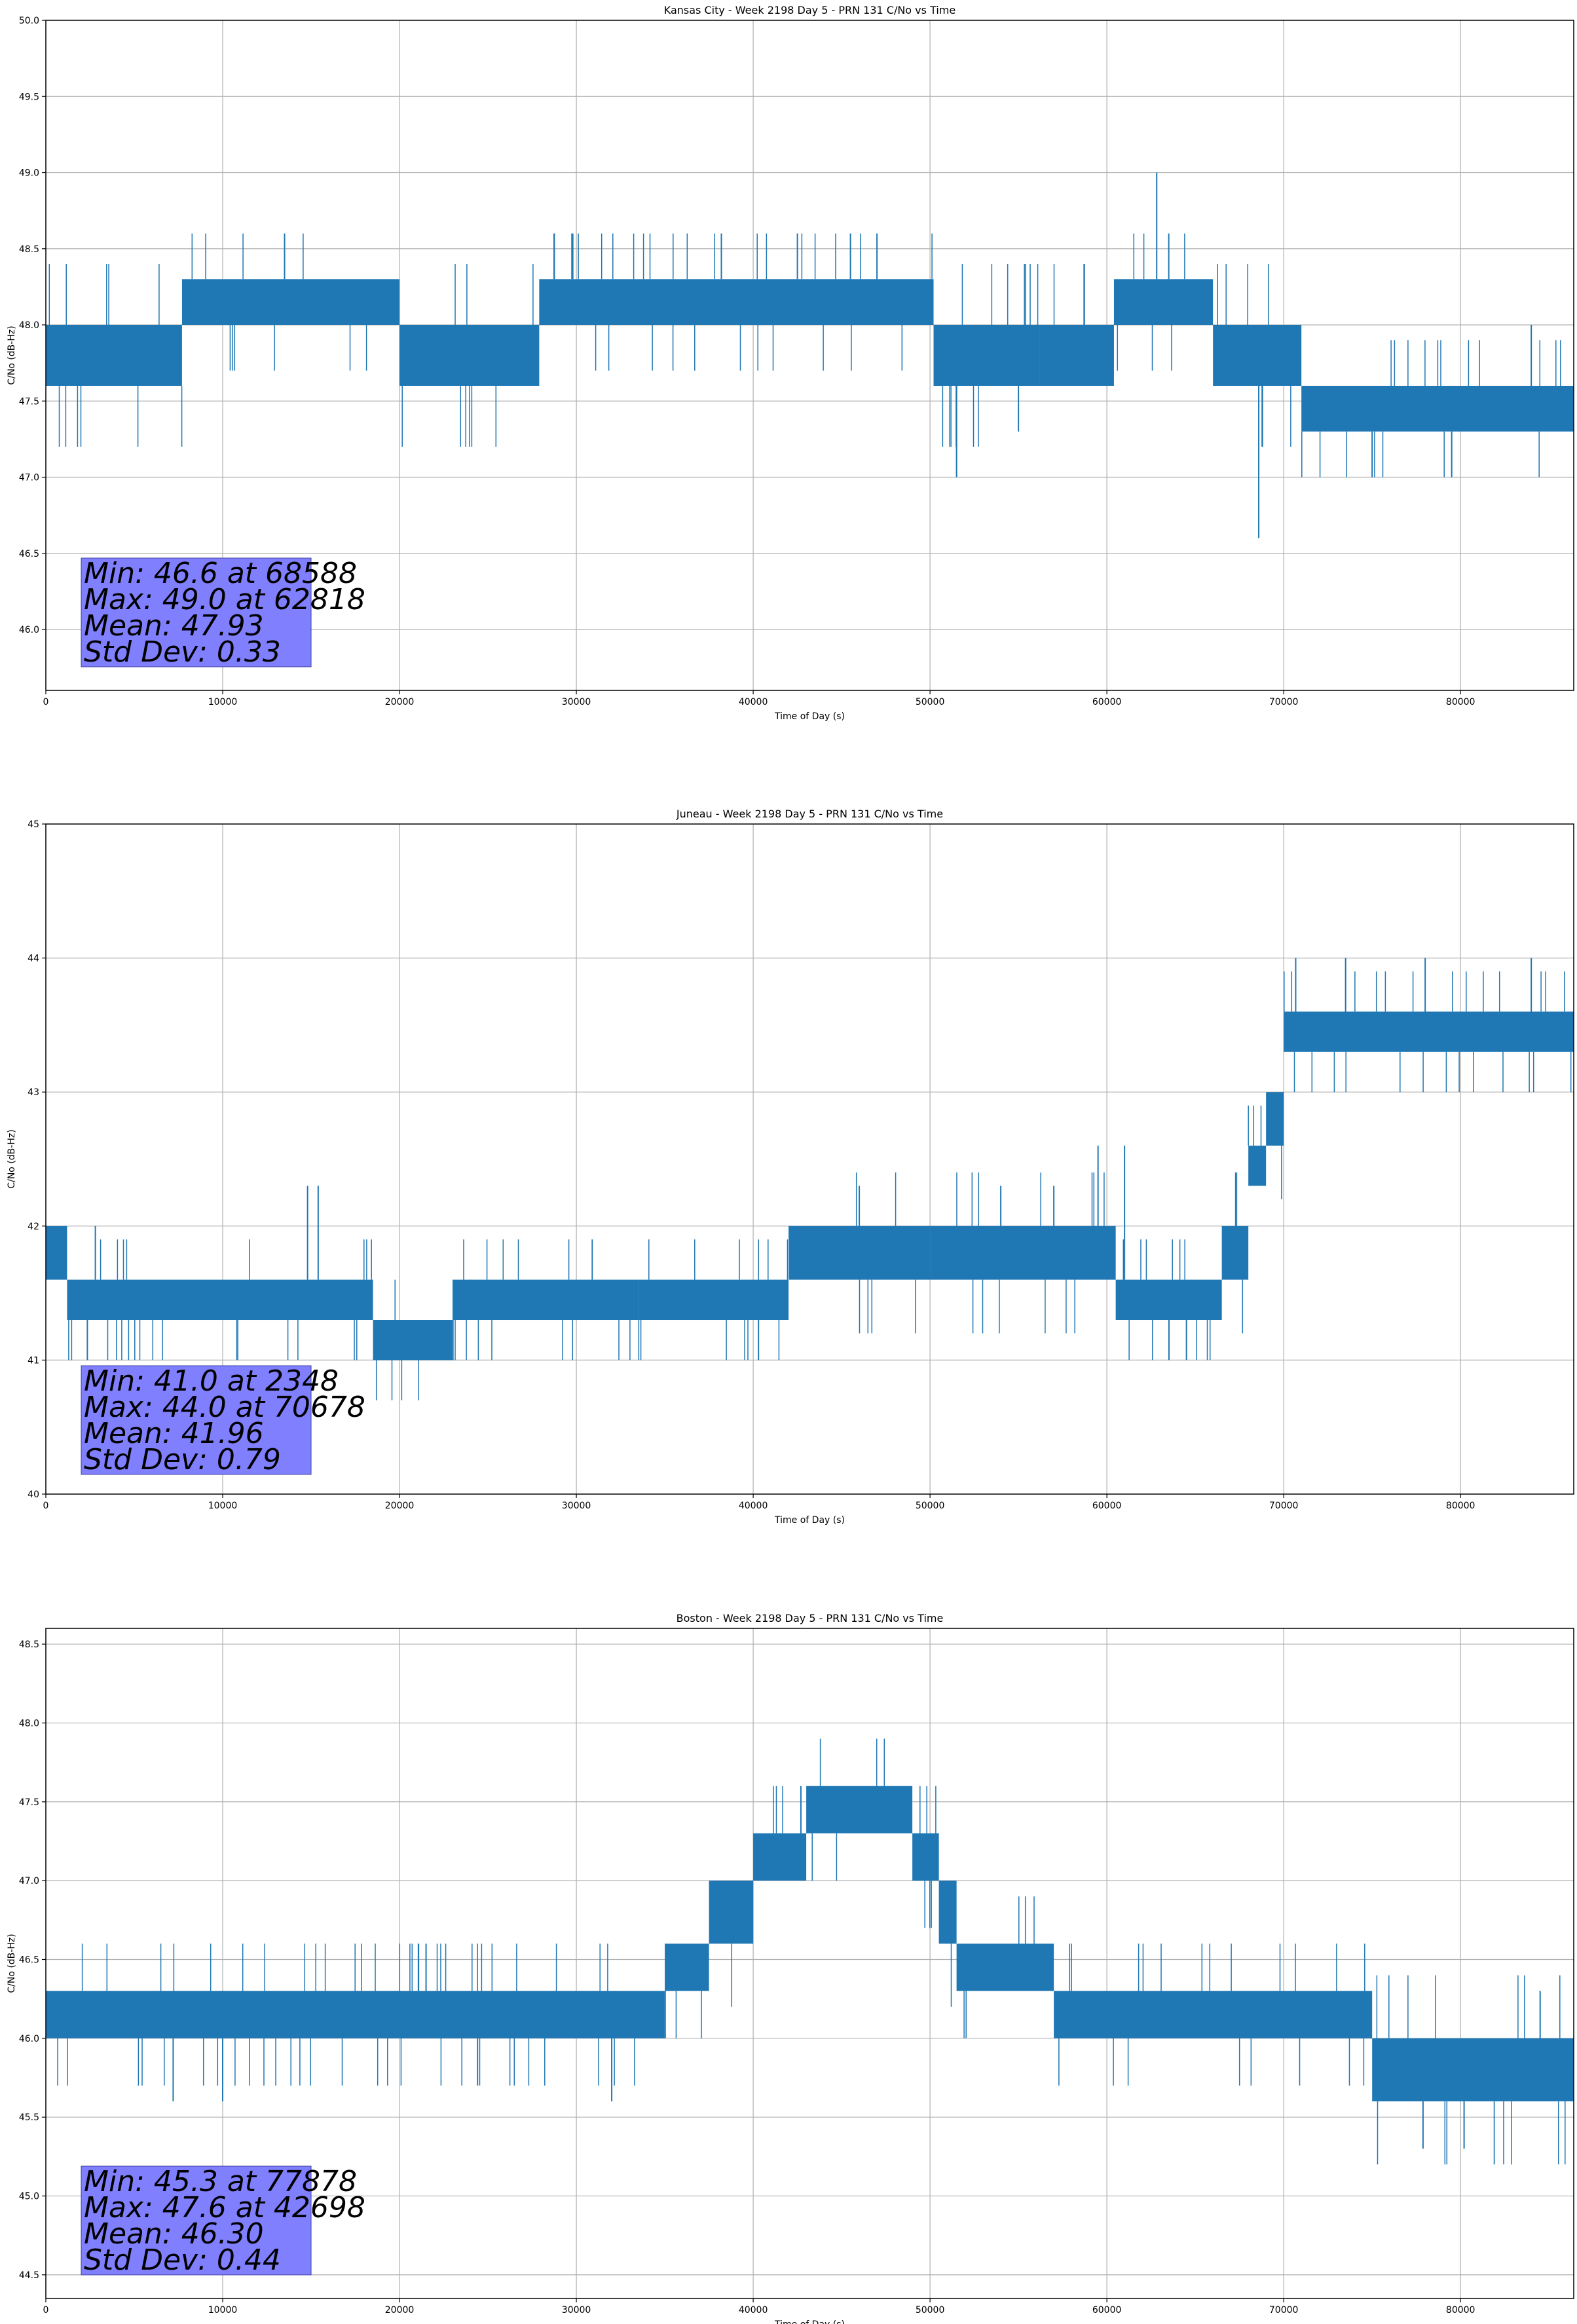  I want to click on x-axis-label-juneau: Time of Day (s), so click(809, 1520).